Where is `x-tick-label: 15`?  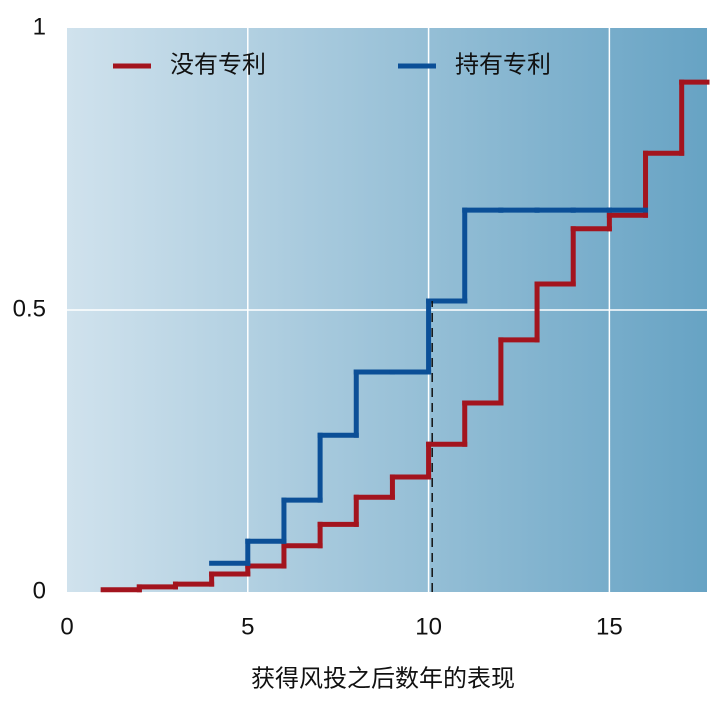
x-tick-label: 15 is located at coordinates (609, 626).